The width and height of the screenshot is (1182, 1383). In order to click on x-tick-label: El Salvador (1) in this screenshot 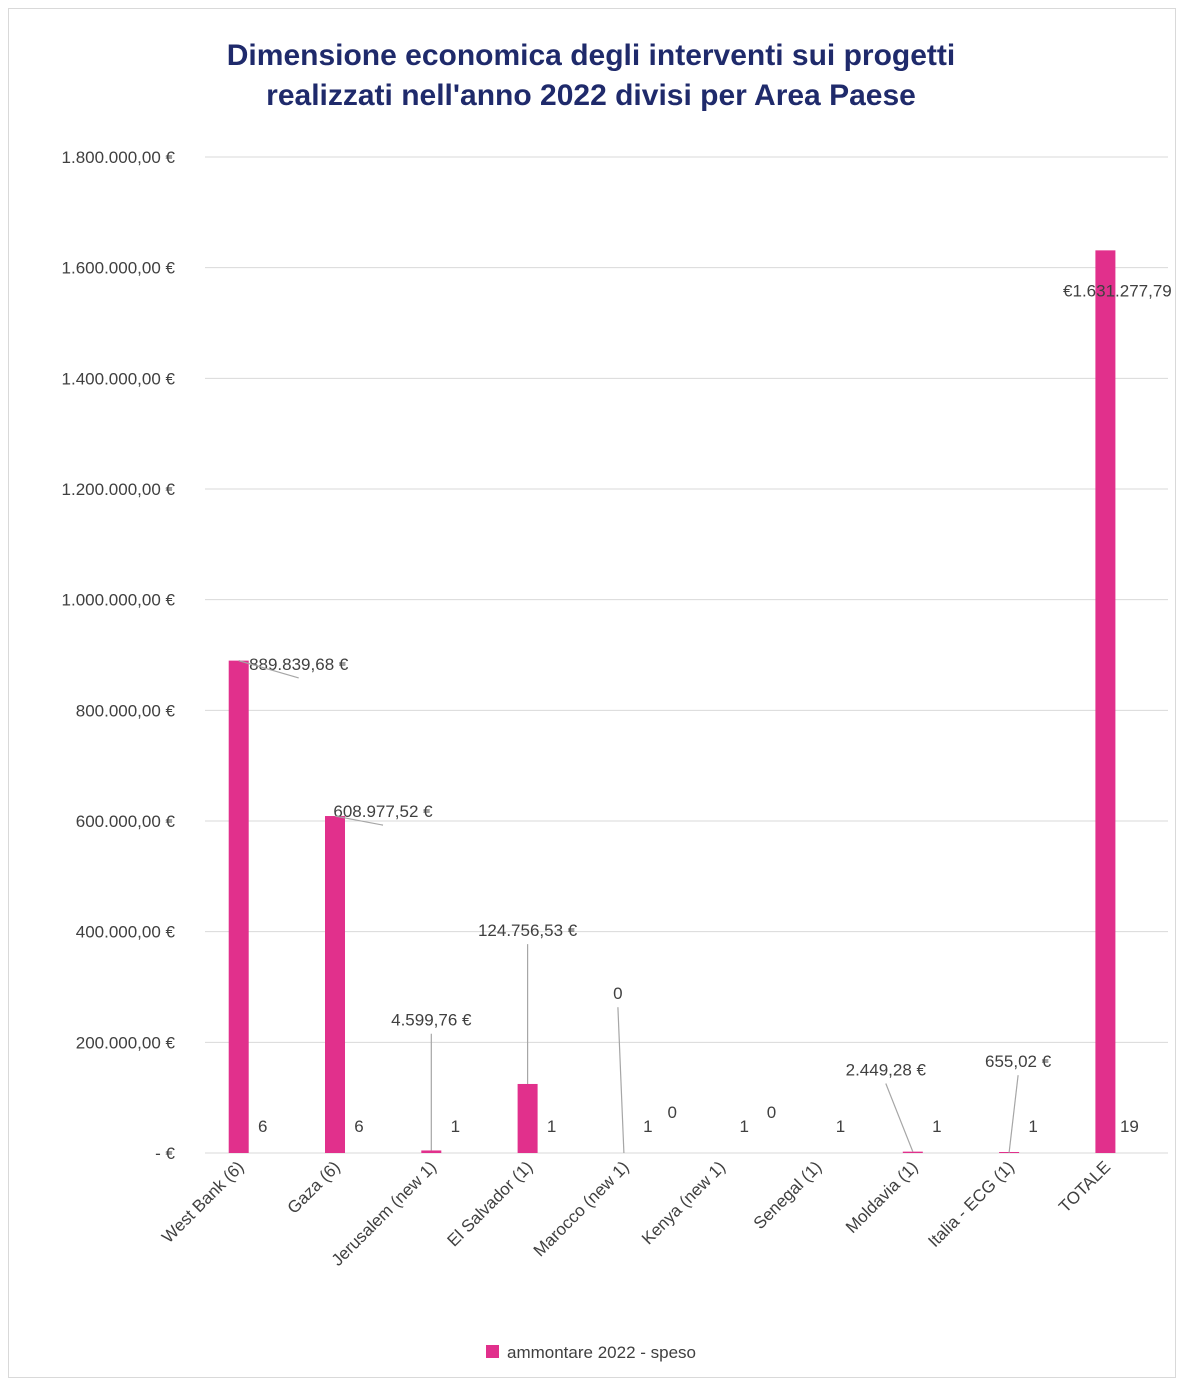, I will do `click(489, 1203)`.